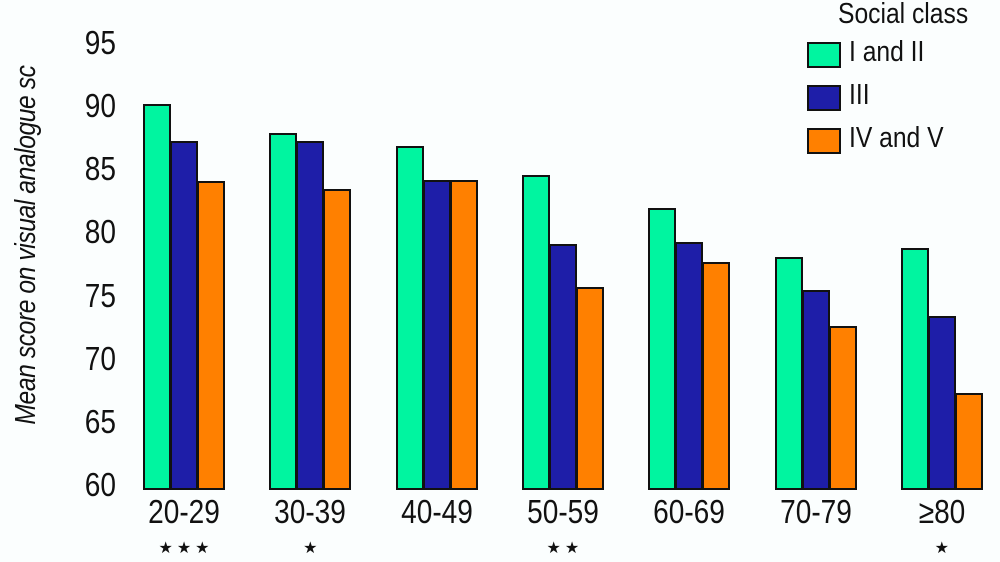 Image resolution: width=1000 pixels, height=562 pixels. I want to click on legend-label: III, so click(859, 95).